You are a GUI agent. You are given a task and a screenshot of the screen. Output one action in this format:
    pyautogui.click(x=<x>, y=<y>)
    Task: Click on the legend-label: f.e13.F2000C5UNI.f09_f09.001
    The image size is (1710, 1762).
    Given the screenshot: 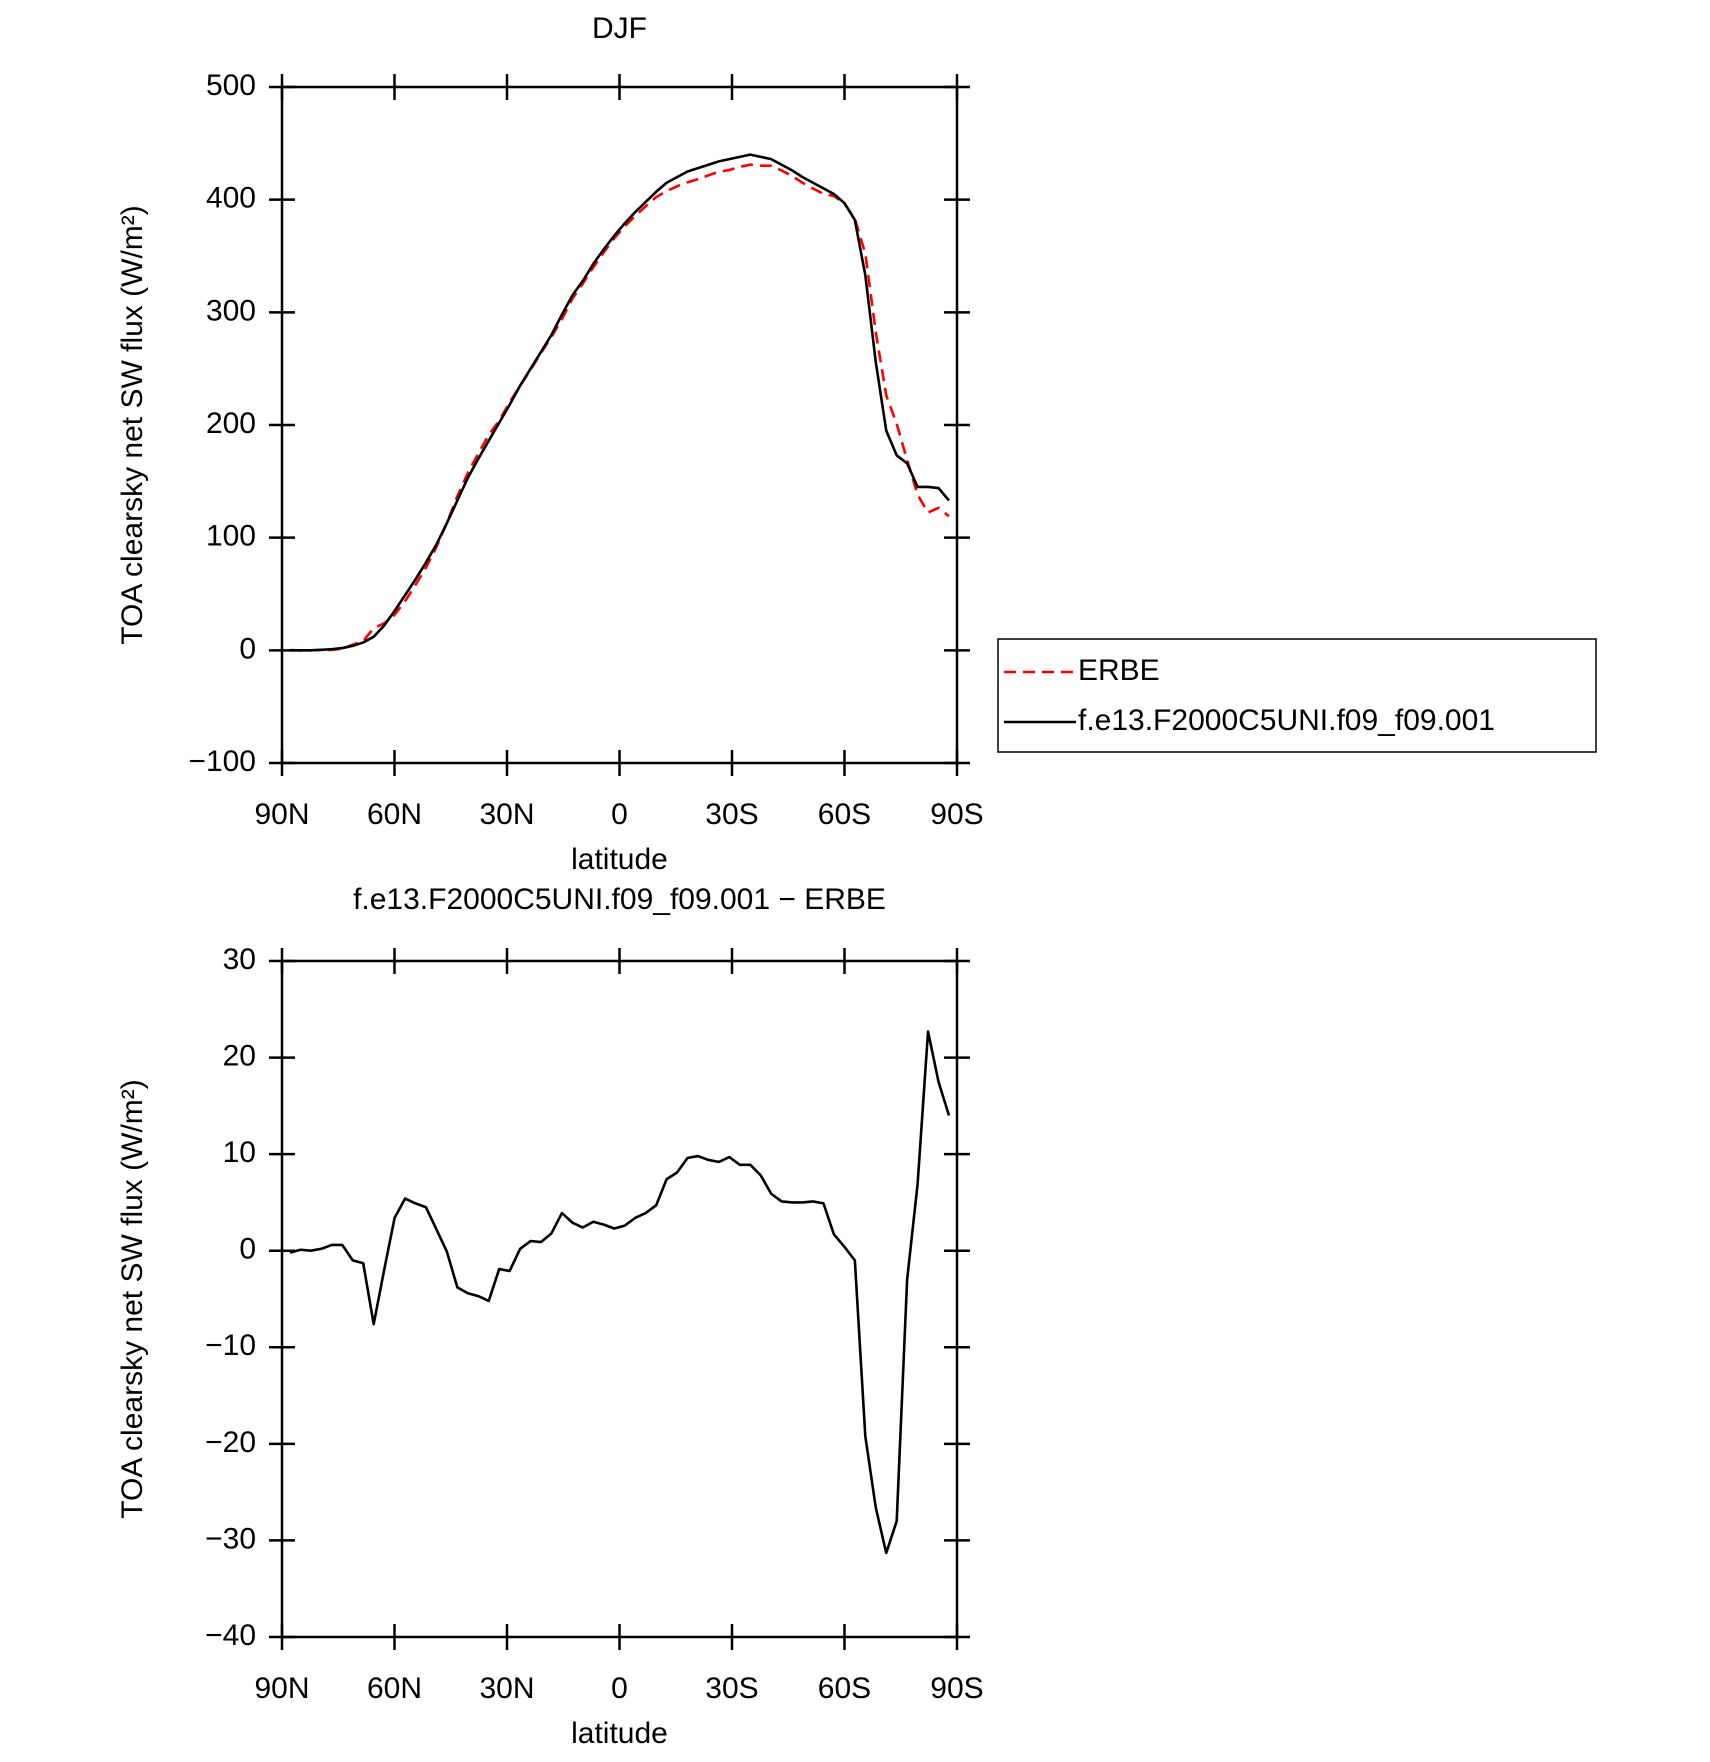 What is the action you would take?
    pyautogui.click(x=1286, y=720)
    